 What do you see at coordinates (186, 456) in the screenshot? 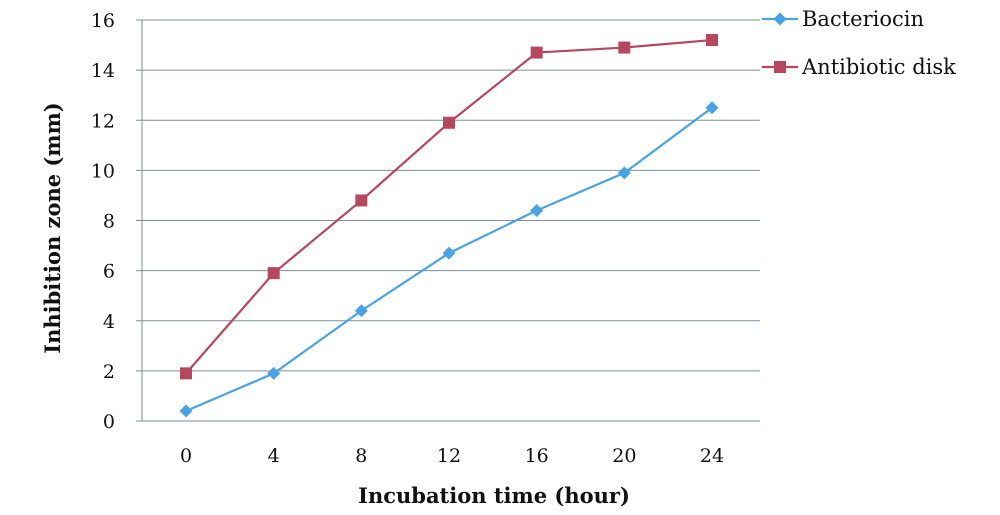
I see `x-tick-label: 0` at bounding box center [186, 456].